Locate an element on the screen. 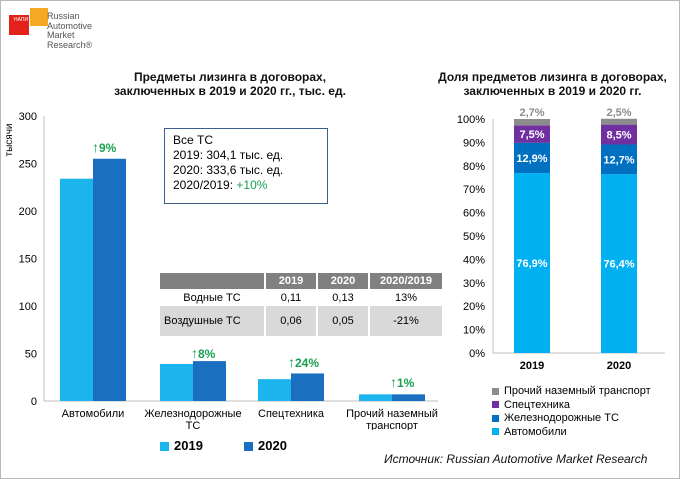  legend-2019-label: 2019 is located at coordinates (188, 445).